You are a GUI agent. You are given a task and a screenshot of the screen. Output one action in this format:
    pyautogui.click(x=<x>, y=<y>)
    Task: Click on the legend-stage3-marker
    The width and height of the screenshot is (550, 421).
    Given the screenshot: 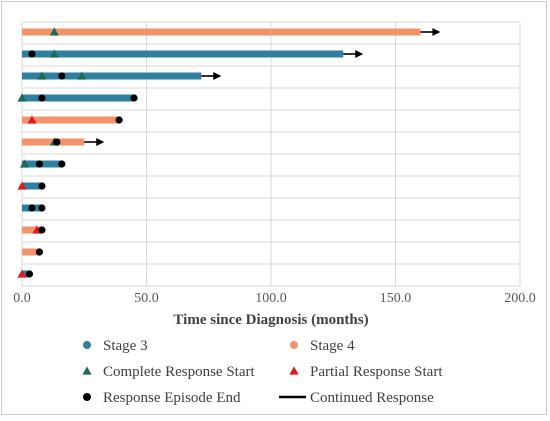 What is the action you would take?
    pyautogui.click(x=87, y=345)
    